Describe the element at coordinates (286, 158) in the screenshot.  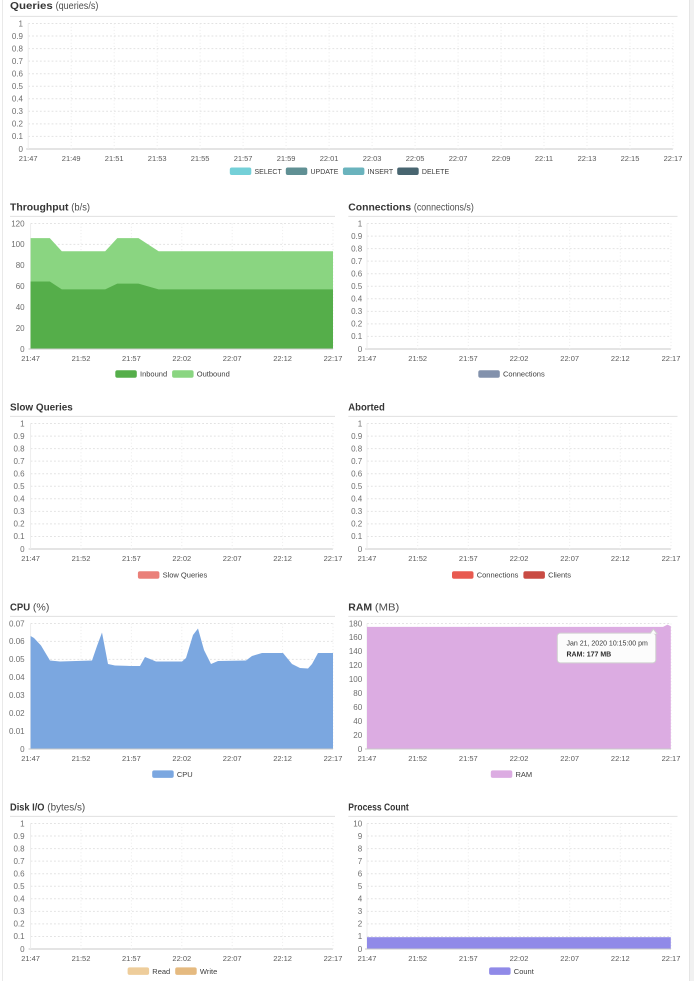
I see `svg-text: 21:59` at that location.